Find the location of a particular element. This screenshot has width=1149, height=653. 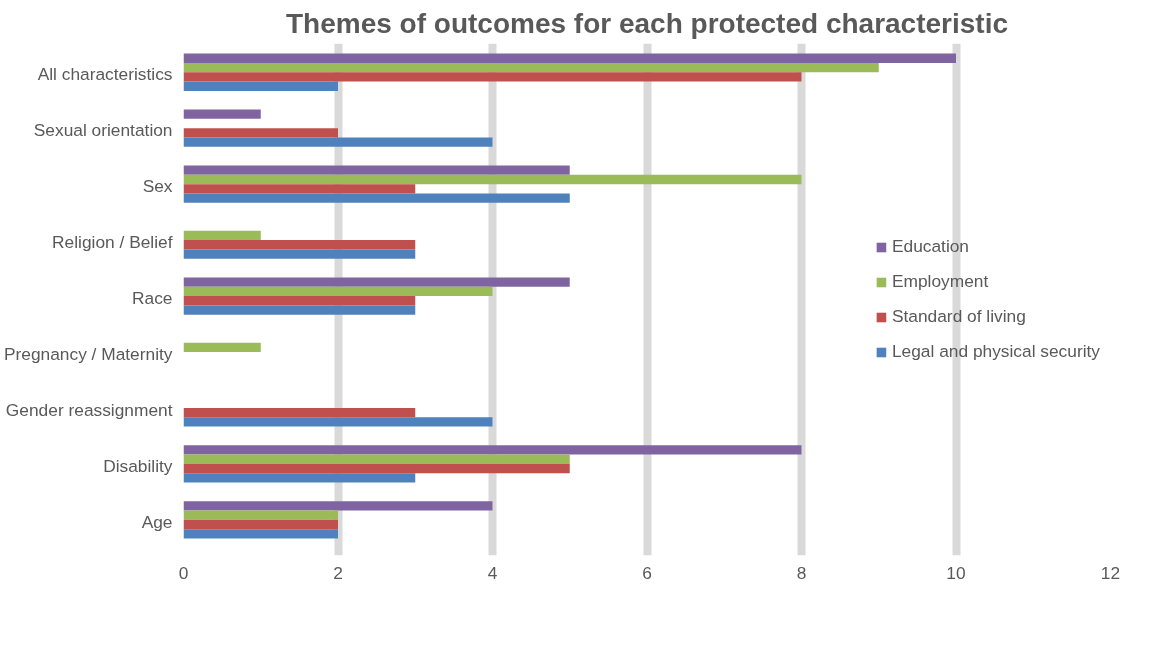

x-tick-label: 2 is located at coordinates (338, 572).